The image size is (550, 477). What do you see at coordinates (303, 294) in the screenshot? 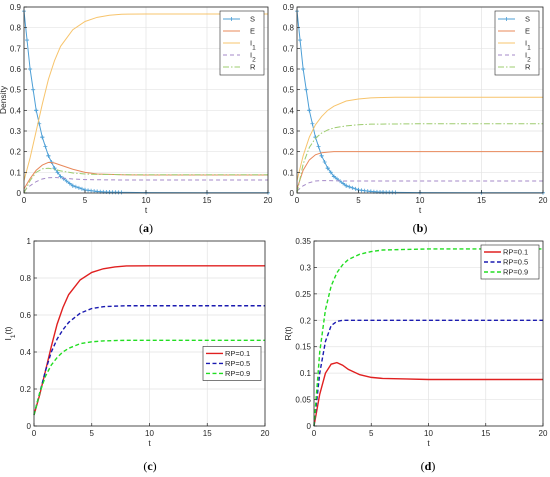
I see `y-tick-label: 0.25` at bounding box center [303, 294].